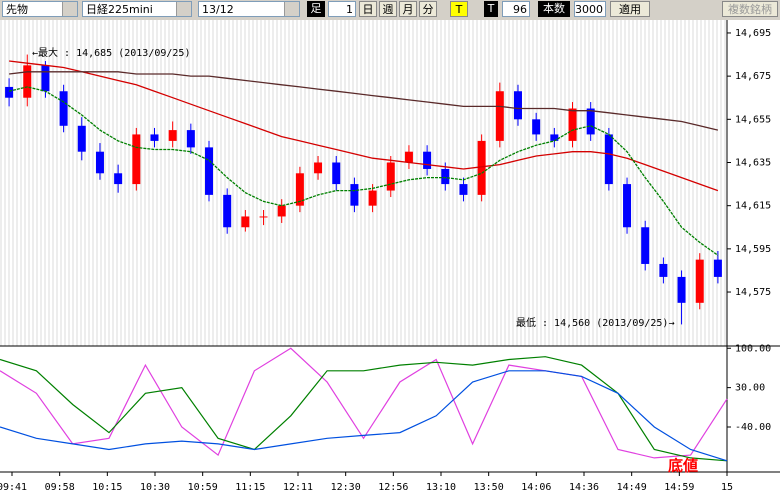 This screenshot has width=780, height=500. What do you see at coordinates (316, 9) in the screenshot?
I see `bar-label: 足` at bounding box center [316, 9].